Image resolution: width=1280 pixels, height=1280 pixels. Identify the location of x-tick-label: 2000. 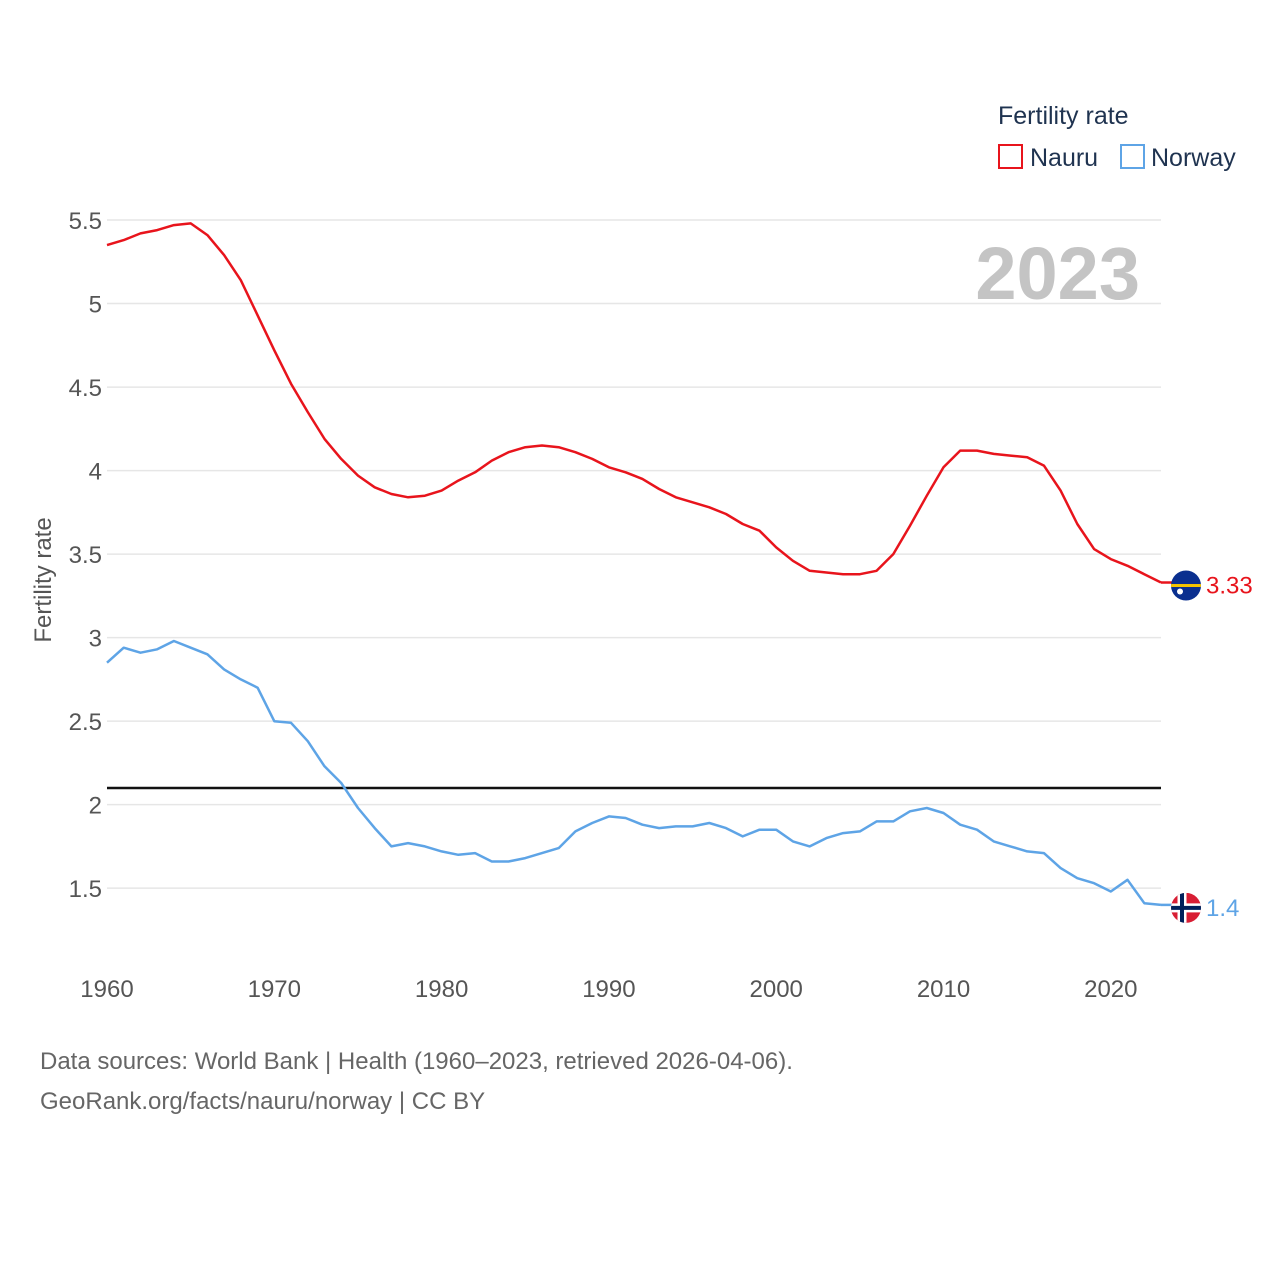
(776, 989).